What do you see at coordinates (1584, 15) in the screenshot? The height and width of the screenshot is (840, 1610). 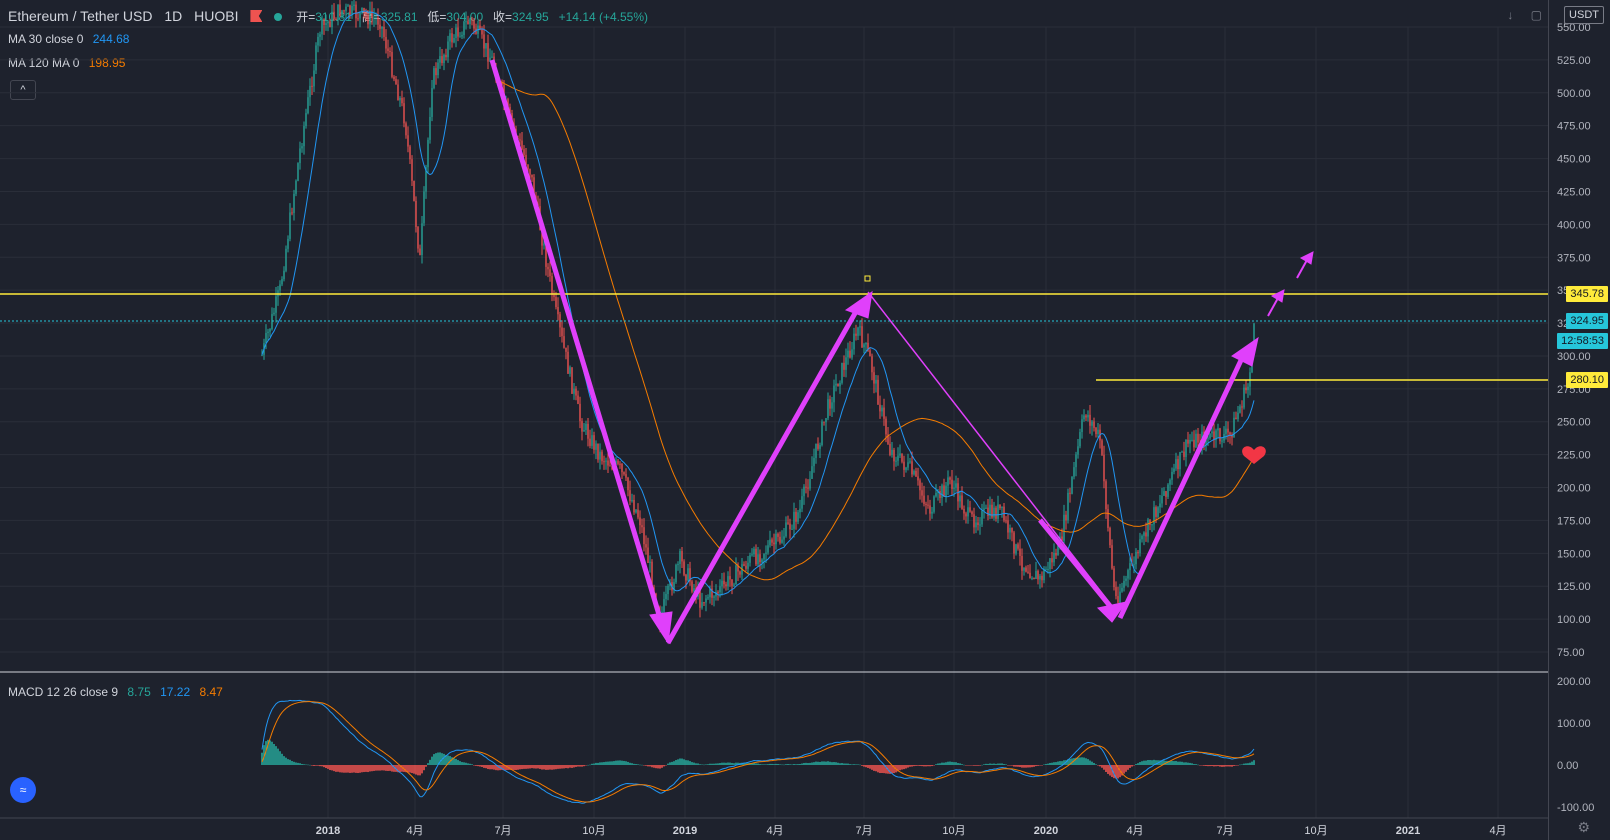 I see `currency-label: USDT` at bounding box center [1584, 15].